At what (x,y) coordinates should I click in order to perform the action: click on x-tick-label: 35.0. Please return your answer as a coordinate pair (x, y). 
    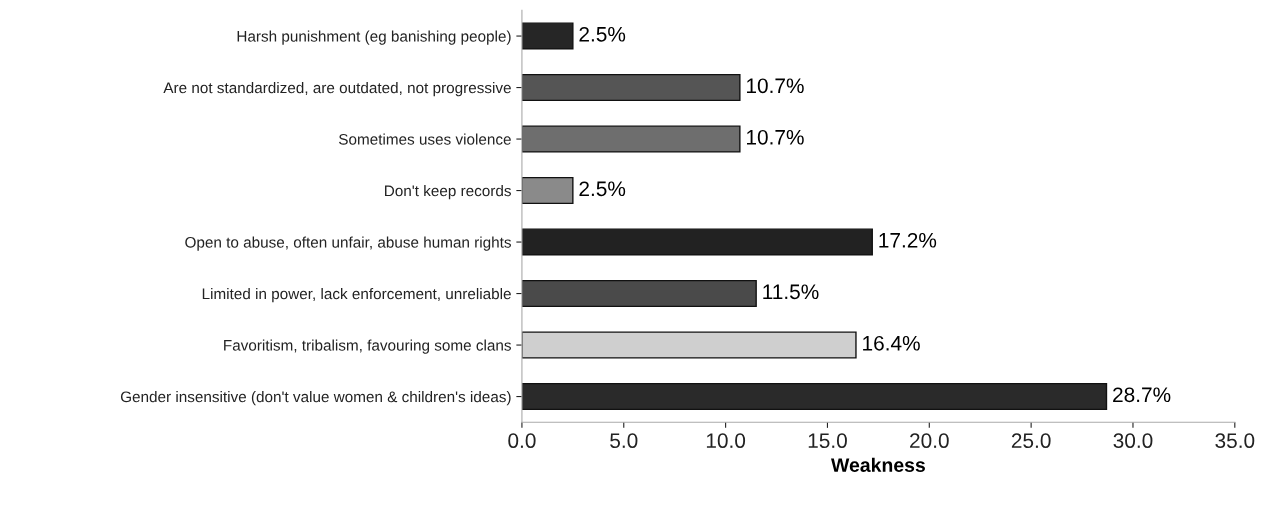
    Looking at the image, I should click on (1235, 441).